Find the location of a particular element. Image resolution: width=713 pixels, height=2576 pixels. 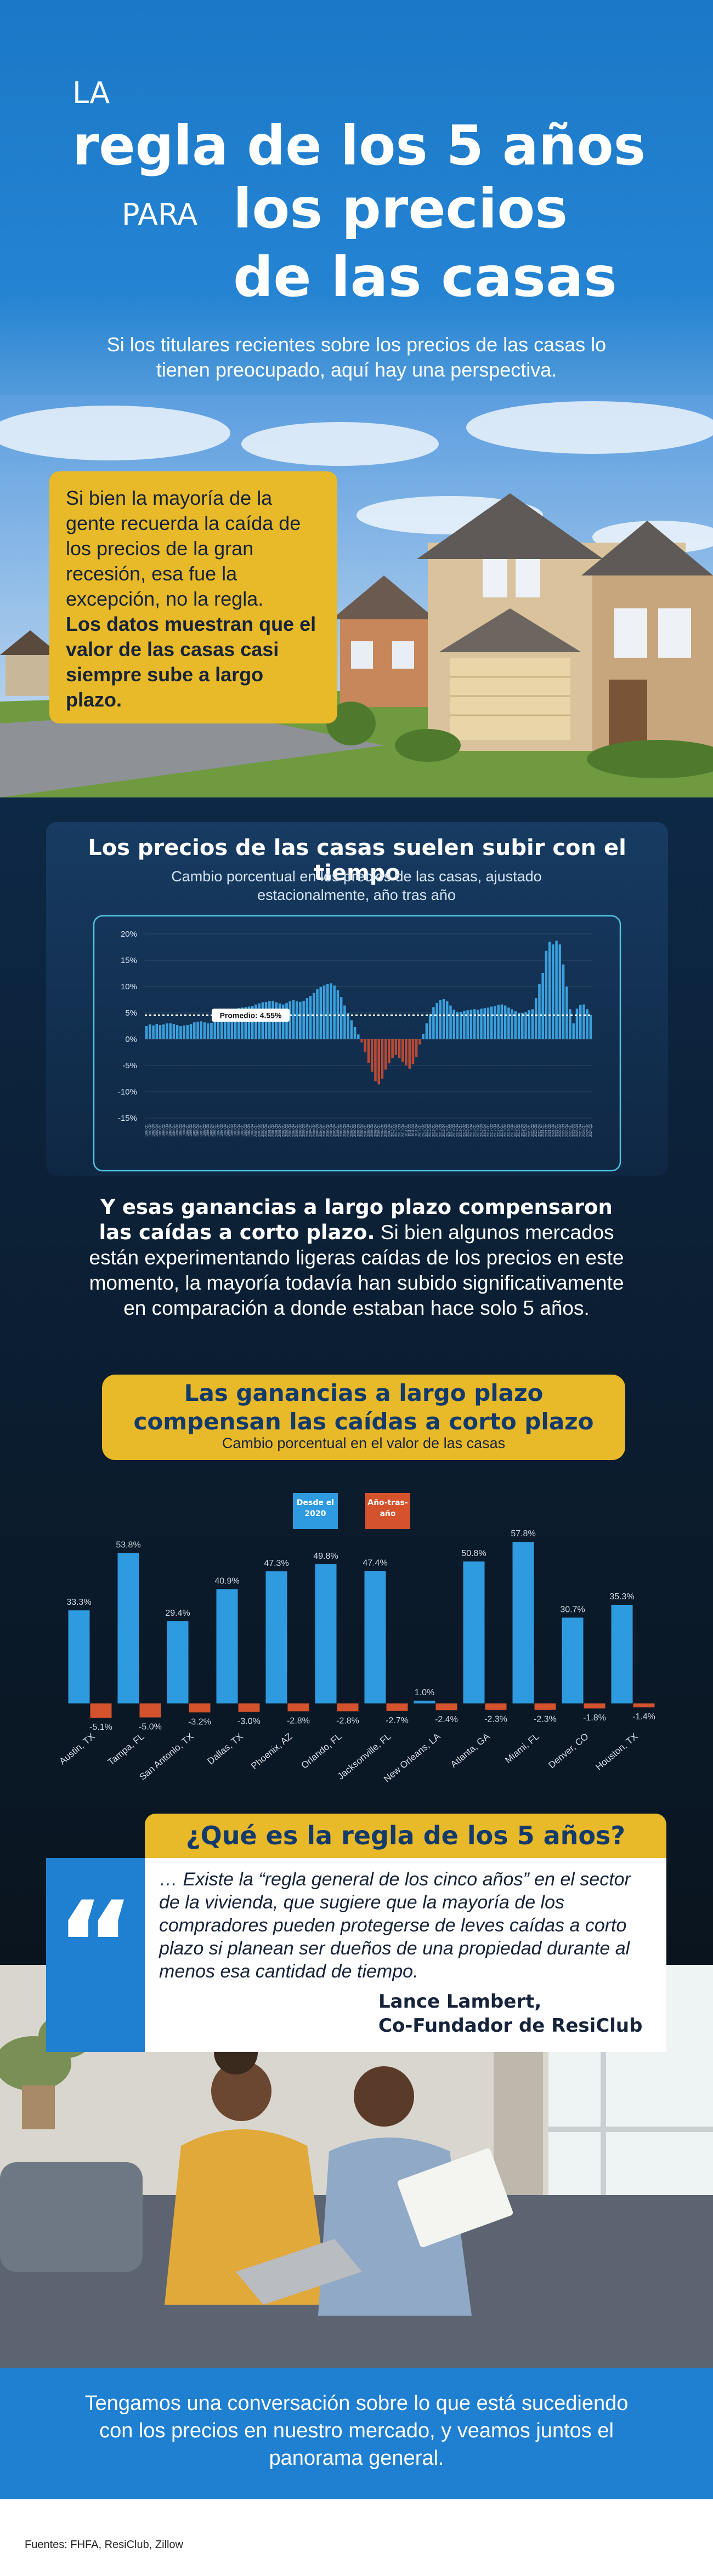

closing-background is located at coordinates (356, 2433).